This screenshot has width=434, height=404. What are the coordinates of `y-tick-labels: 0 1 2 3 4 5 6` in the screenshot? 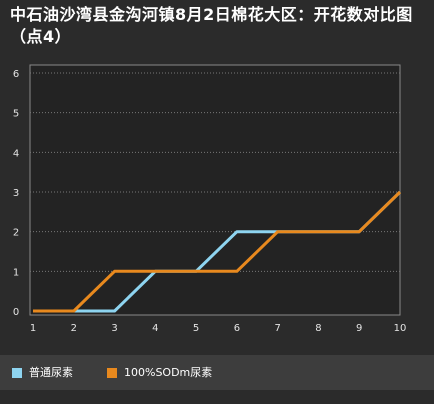 It's located at (16, 193).